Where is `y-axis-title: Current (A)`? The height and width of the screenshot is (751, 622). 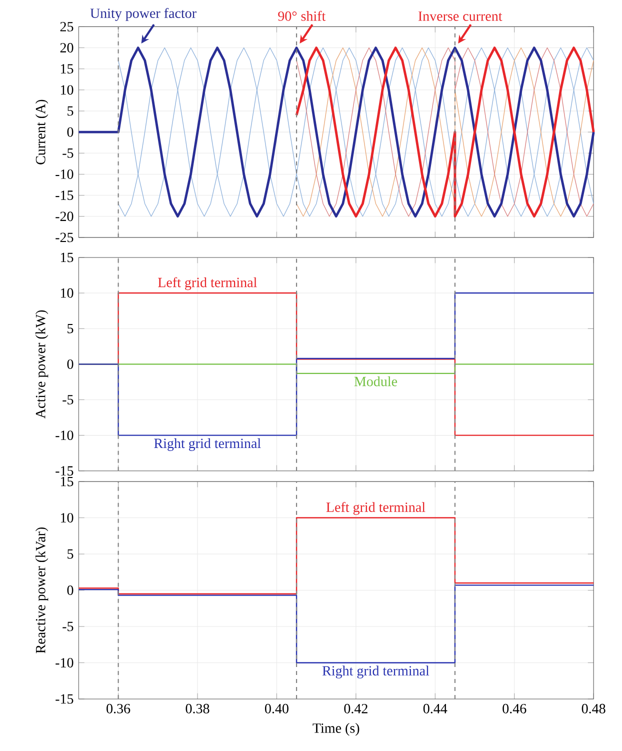
y-axis-title: Current (A) is located at coordinates (42, 132).